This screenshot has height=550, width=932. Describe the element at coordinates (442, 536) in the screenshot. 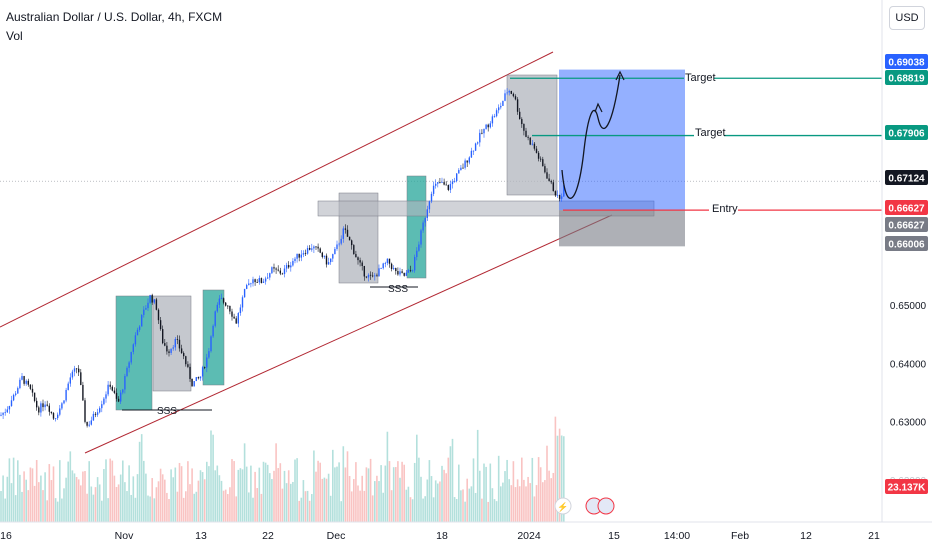

I see `time-tick-label: 18` at that location.